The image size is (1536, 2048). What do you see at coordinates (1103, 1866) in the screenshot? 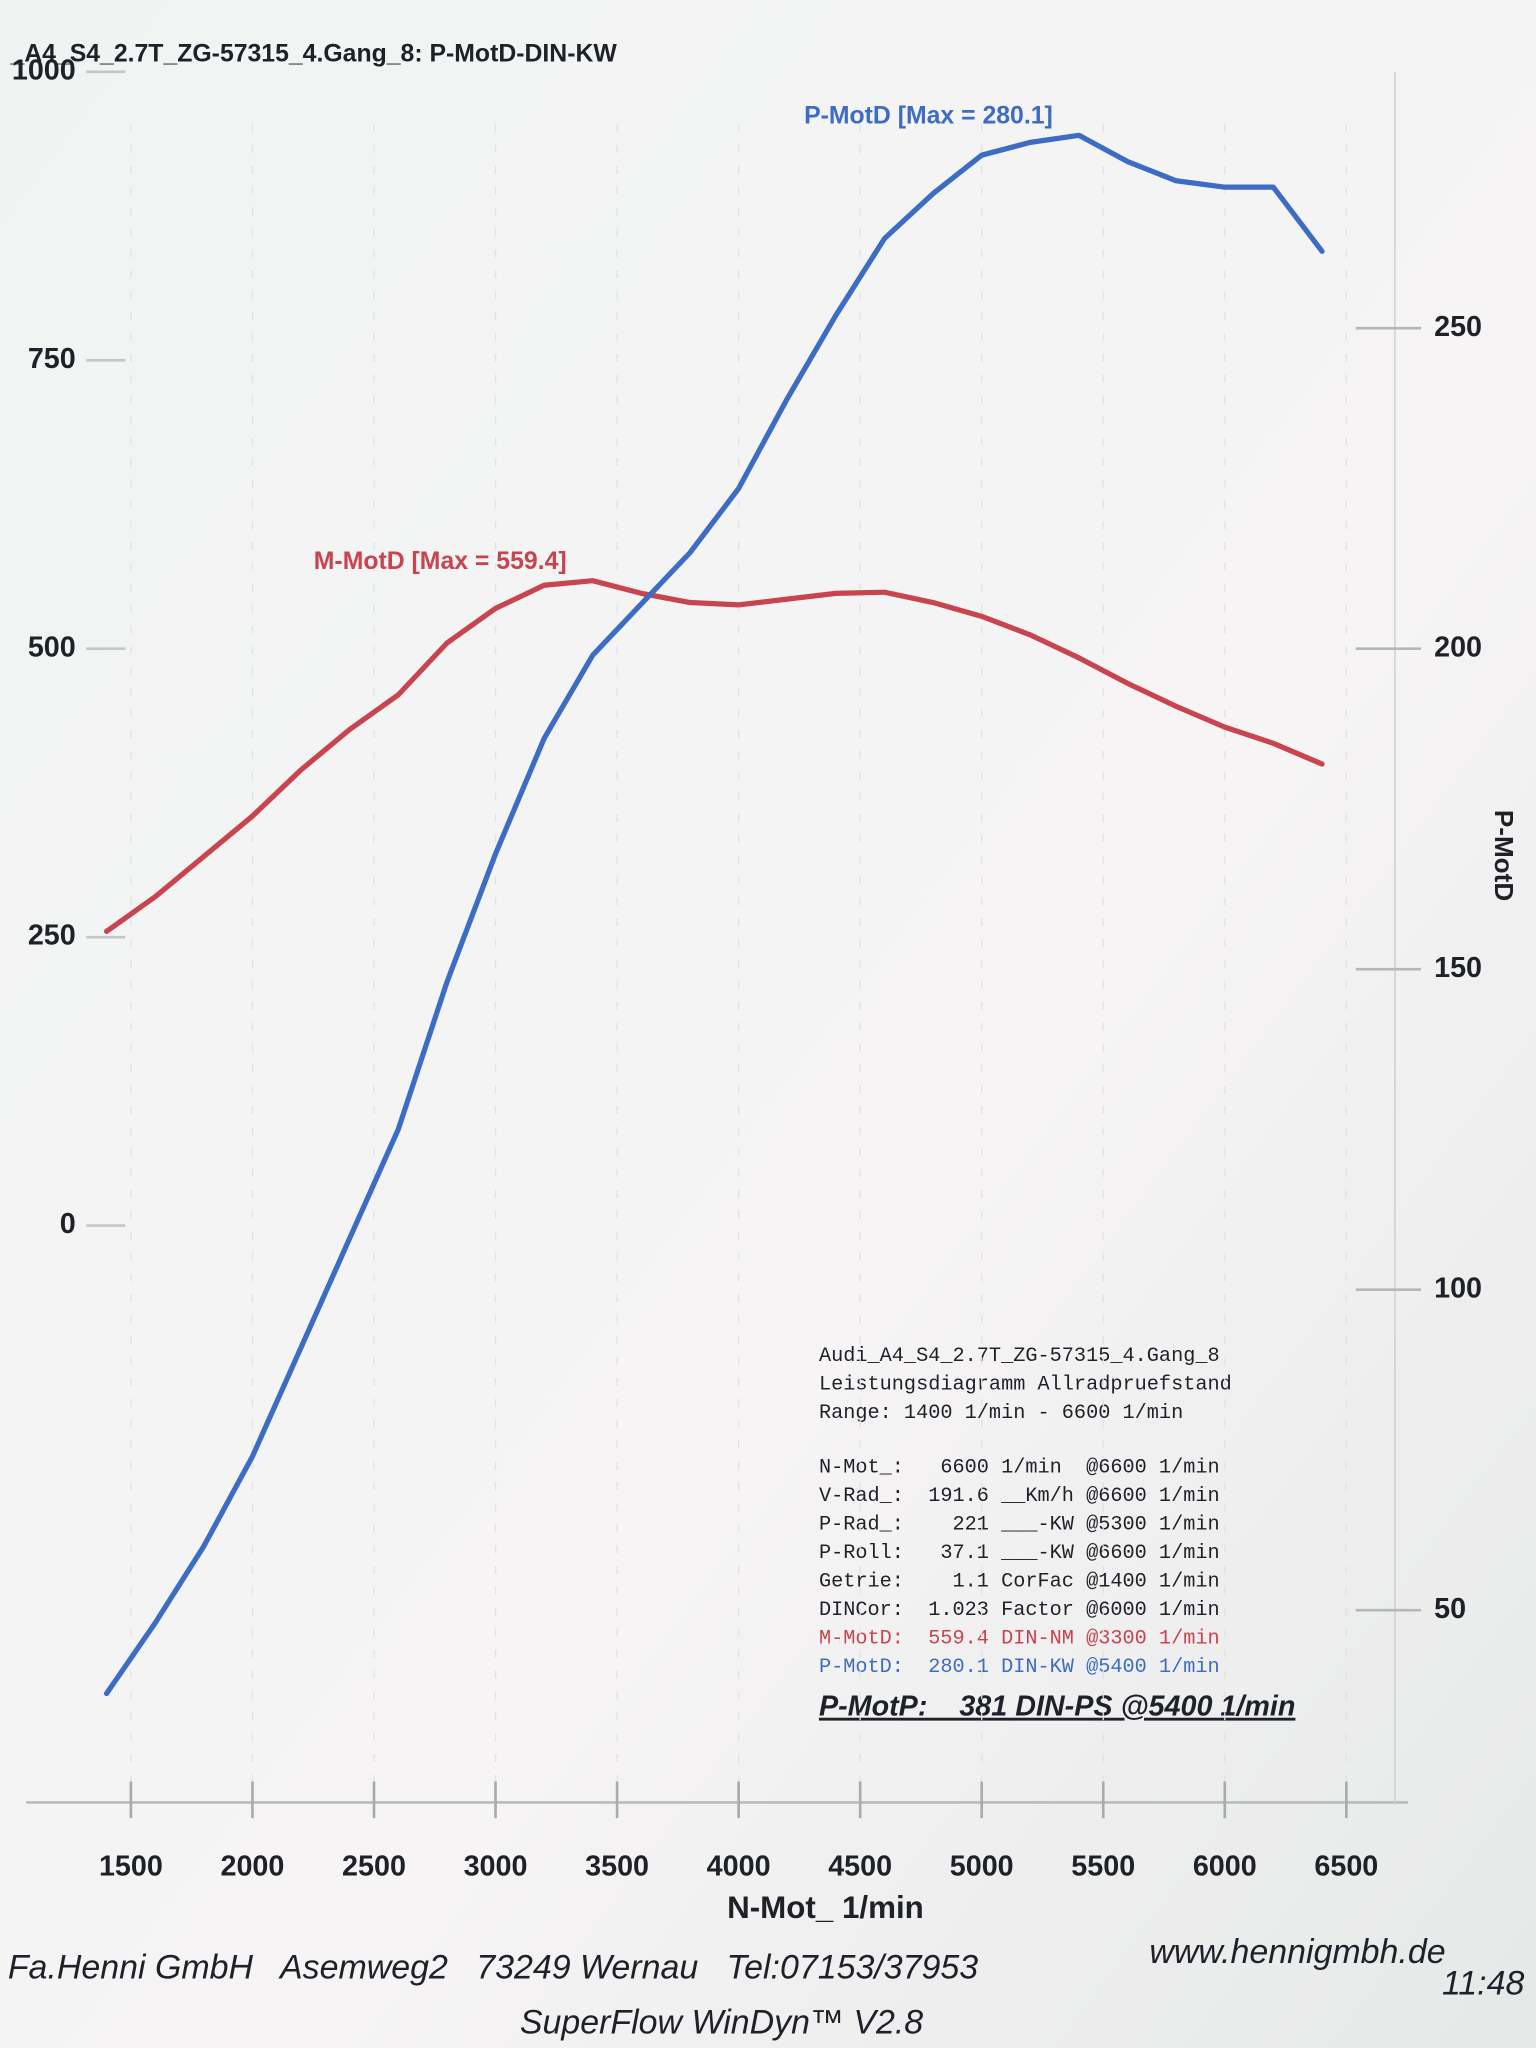
I see `x-tick-label: 5500` at bounding box center [1103, 1866].